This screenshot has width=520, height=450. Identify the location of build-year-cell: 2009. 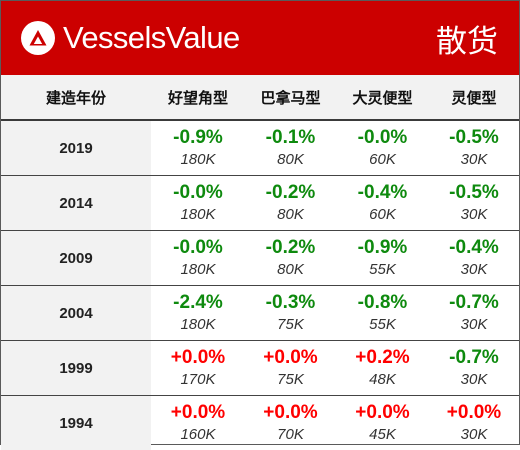
(76, 258).